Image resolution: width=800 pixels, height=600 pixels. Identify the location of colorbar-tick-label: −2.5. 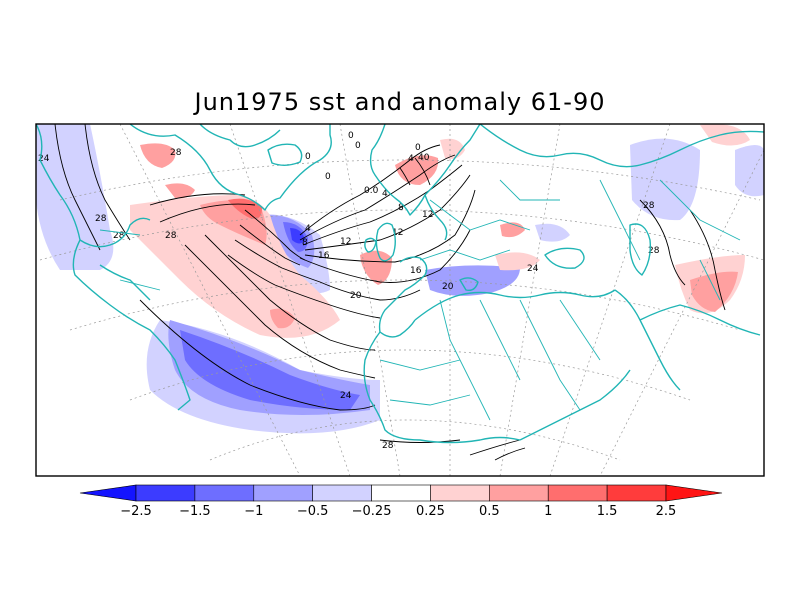
(136, 511).